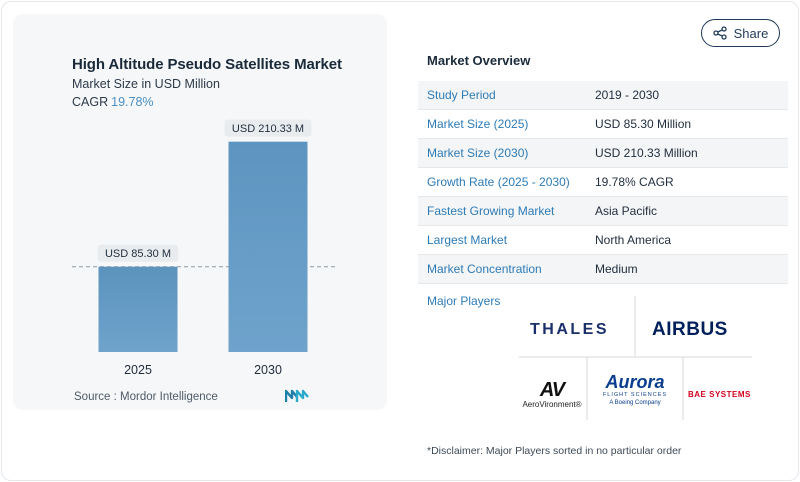 The height and width of the screenshot is (482, 800). I want to click on overview-label: Market Concentration, so click(484, 269).